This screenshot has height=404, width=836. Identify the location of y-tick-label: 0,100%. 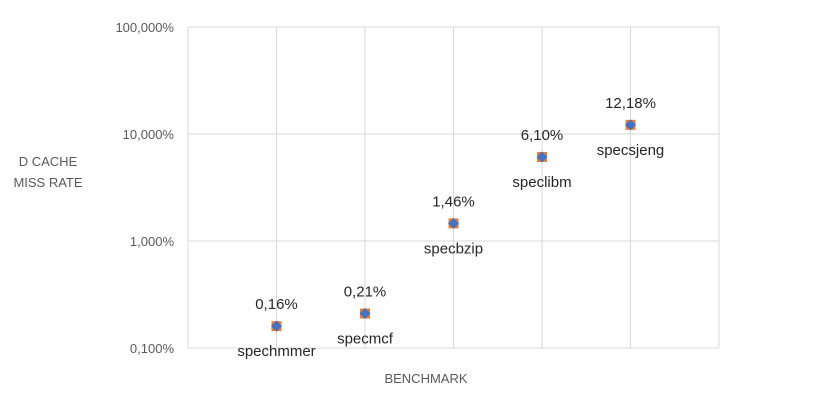
(152, 348).